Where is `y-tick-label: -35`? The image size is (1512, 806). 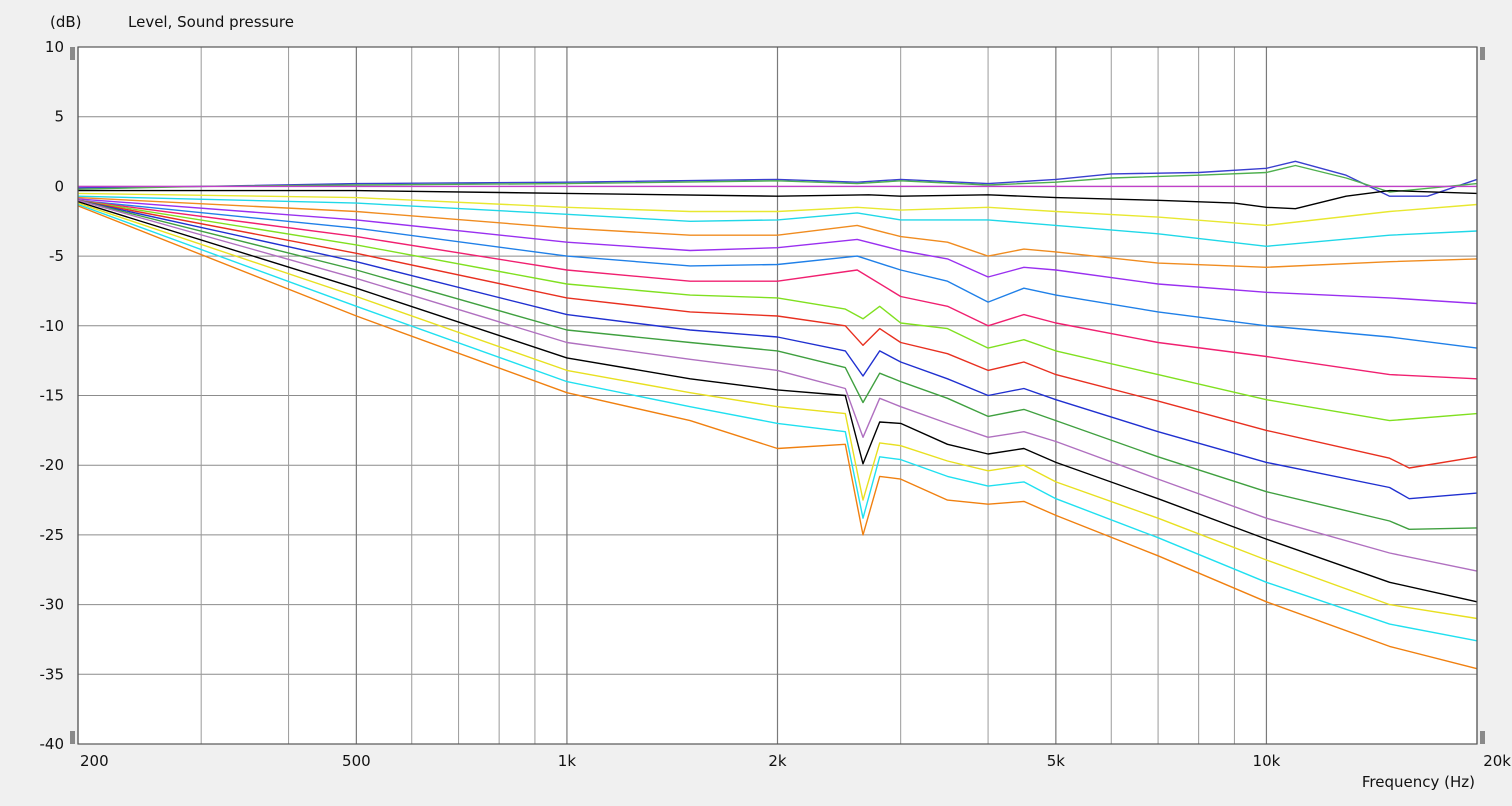 y-tick-label: -35 is located at coordinates (52, 674).